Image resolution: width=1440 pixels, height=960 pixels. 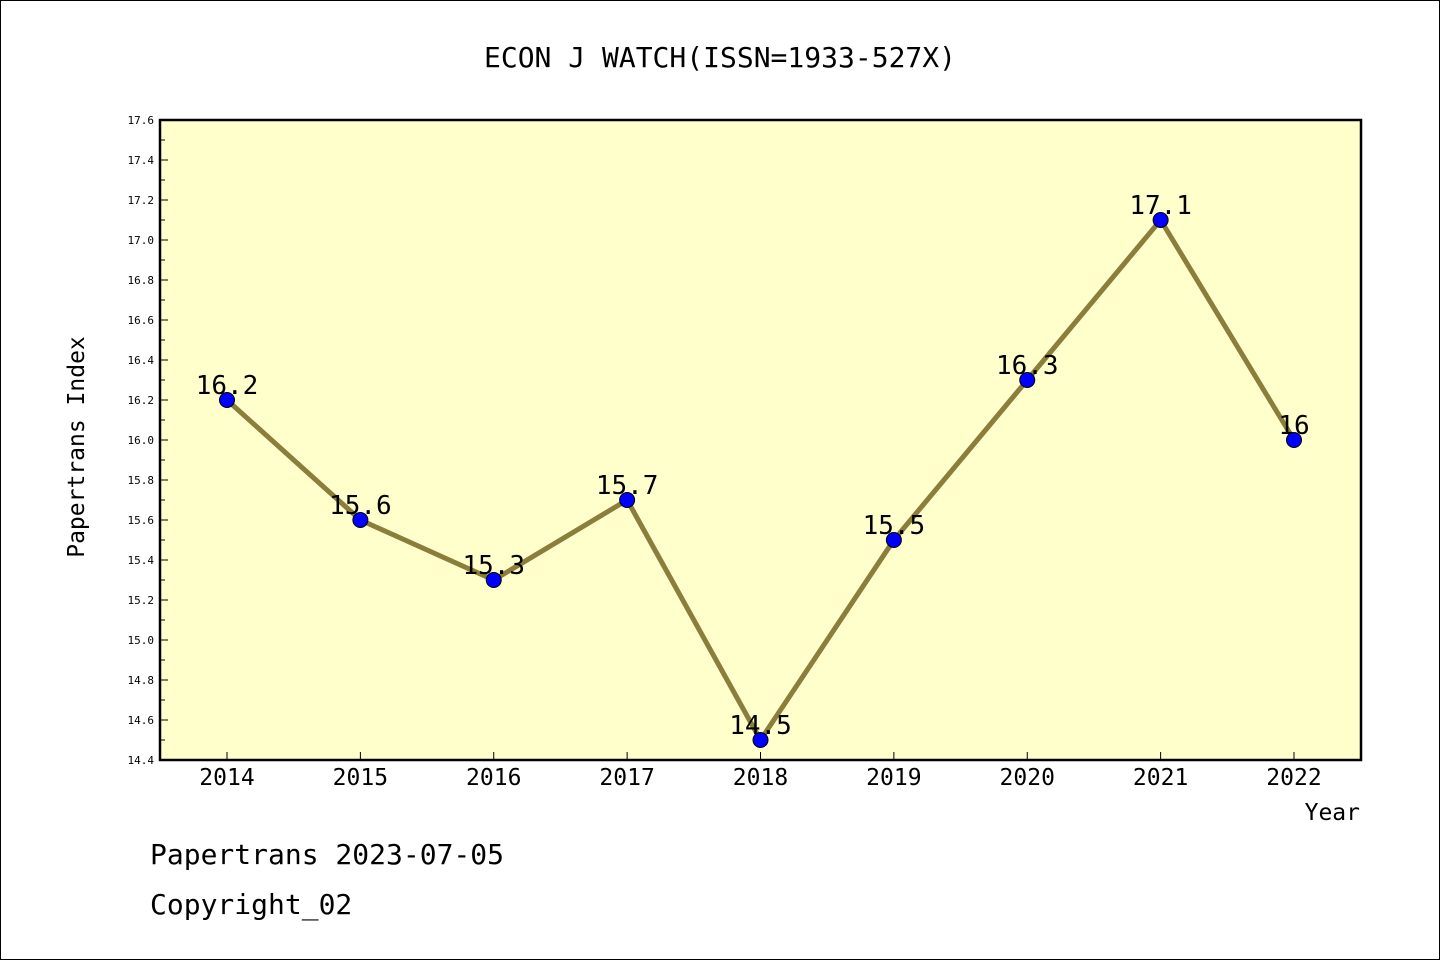 What do you see at coordinates (141, 320) in the screenshot?
I see `y-tick-label: 16.6` at bounding box center [141, 320].